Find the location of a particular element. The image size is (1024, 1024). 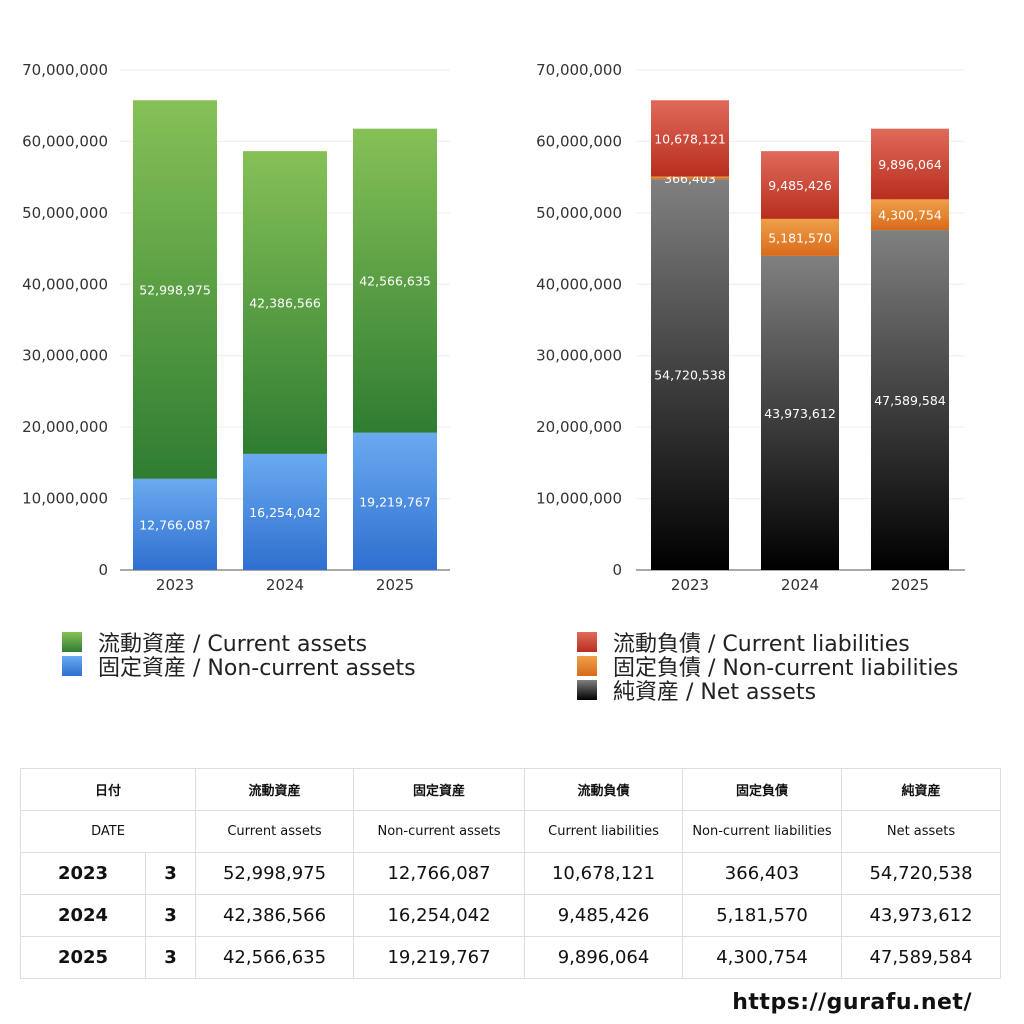

legend-item: 固定資産 / Non-current assets is located at coordinates (239, 667).